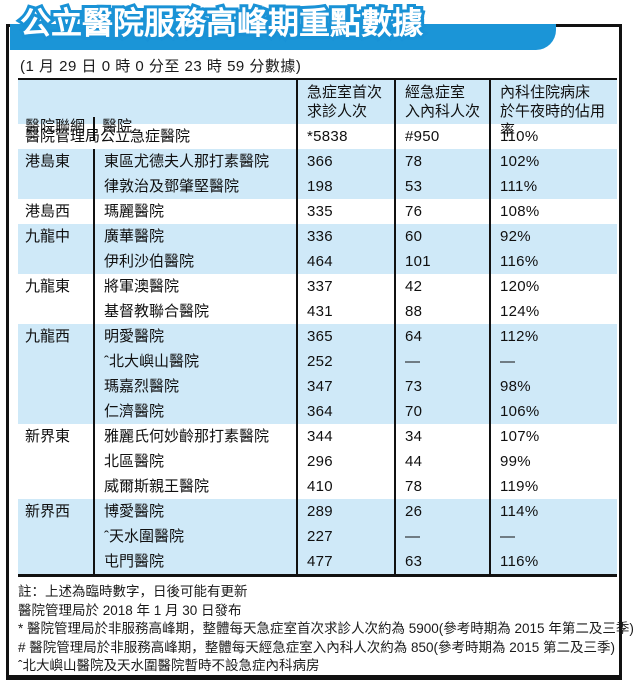  I want to click on ae-first-value: 477, so click(345, 561).